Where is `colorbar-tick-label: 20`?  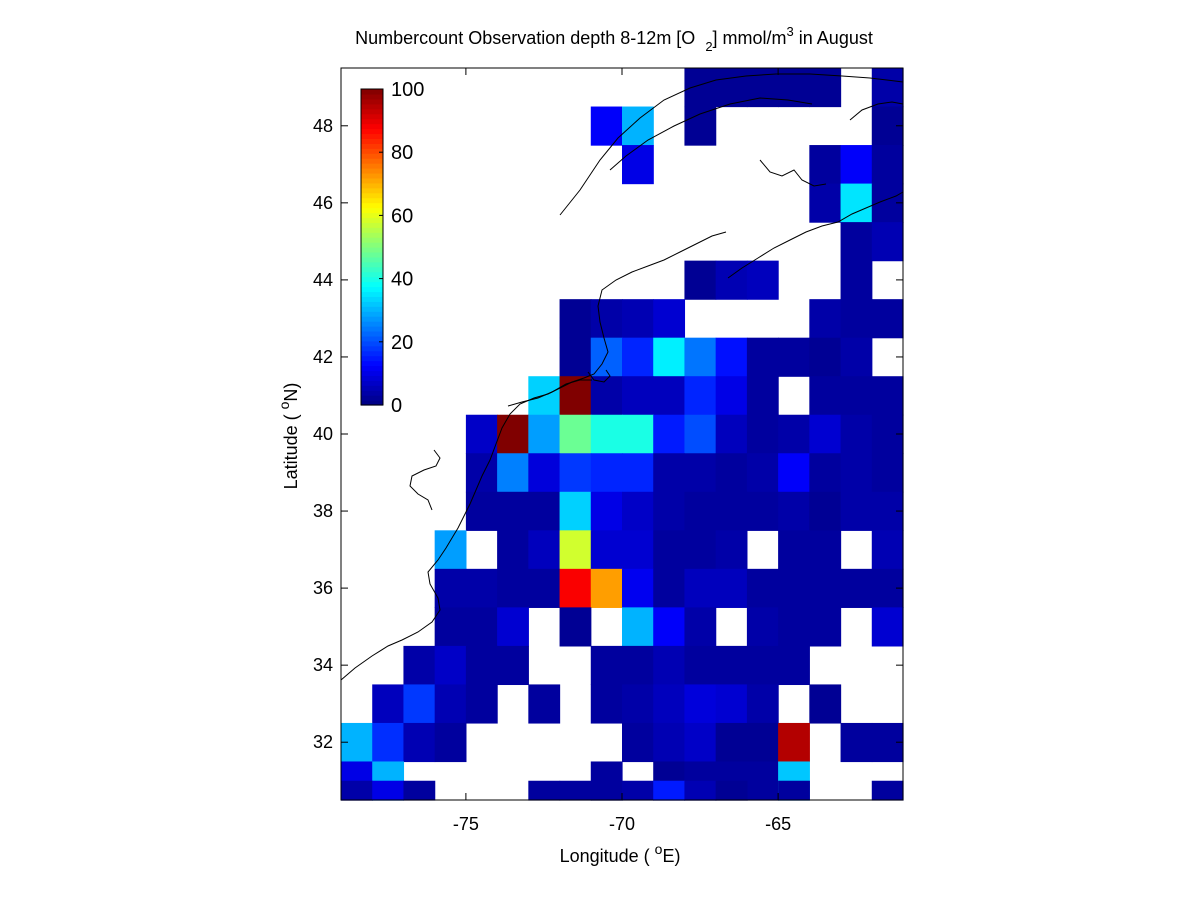
colorbar-tick-label: 20 is located at coordinates (402, 343).